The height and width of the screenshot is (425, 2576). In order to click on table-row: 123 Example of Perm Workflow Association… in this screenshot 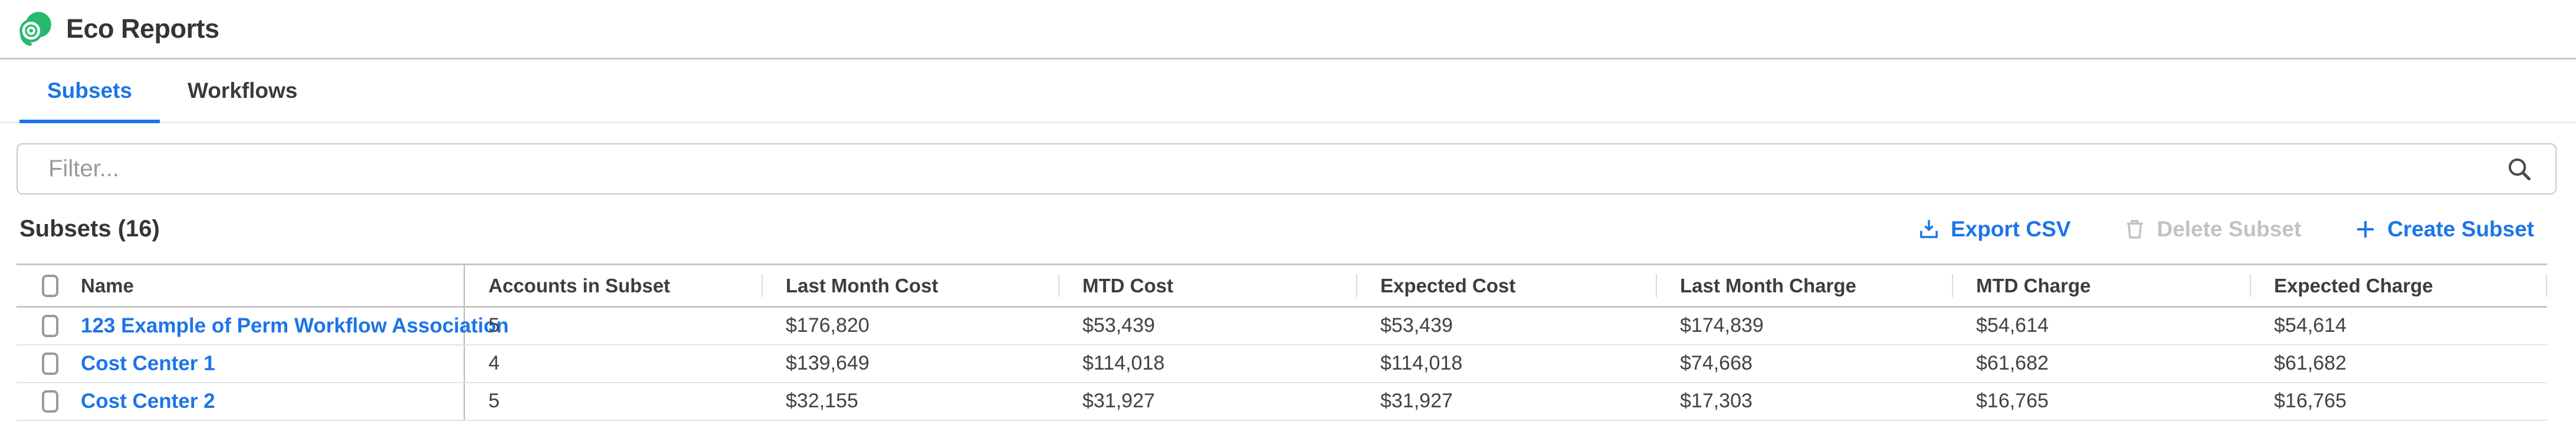, I will do `click(1282, 326)`.